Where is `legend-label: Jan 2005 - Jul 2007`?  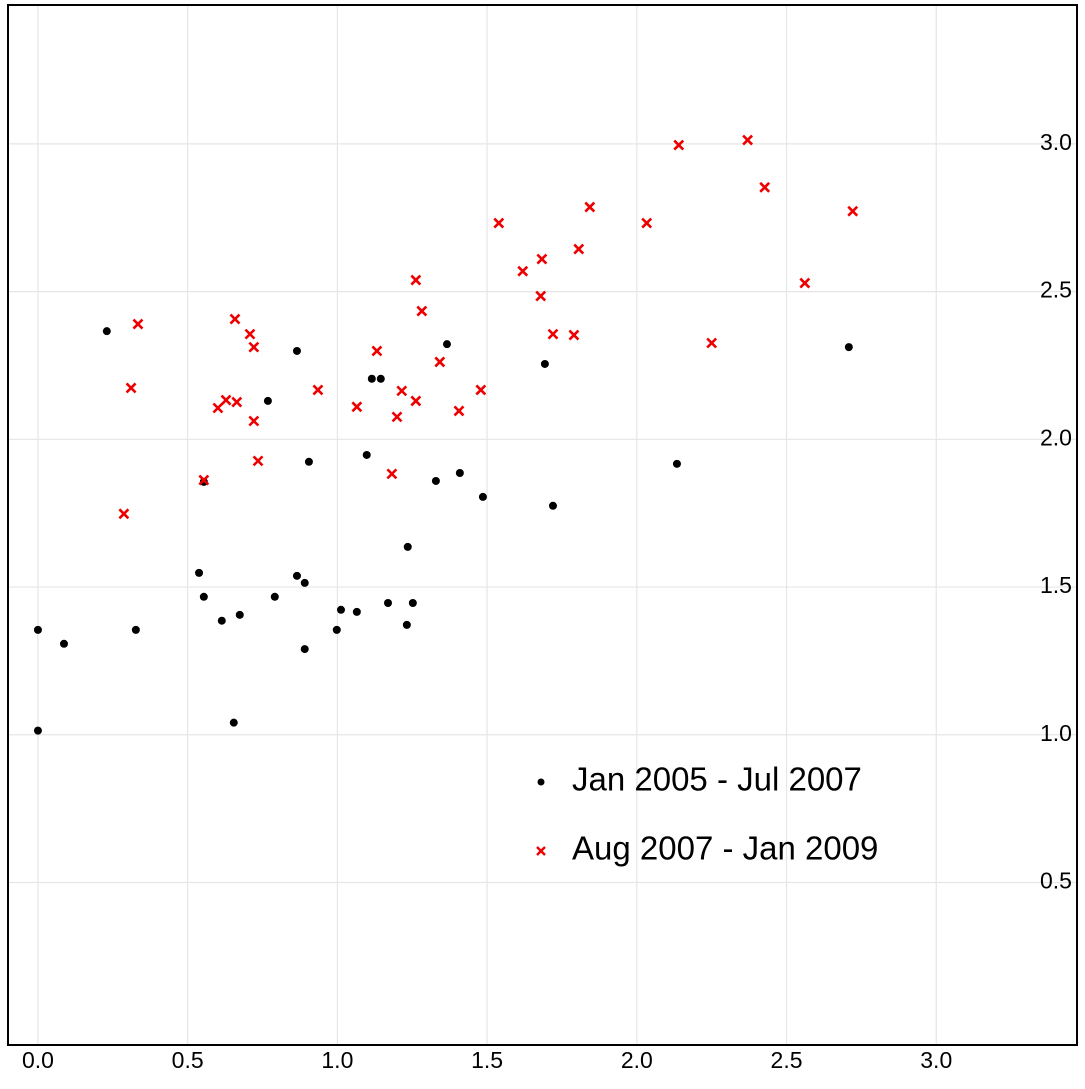
legend-label: Jan 2005 - Jul 2007 is located at coordinates (717, 779).